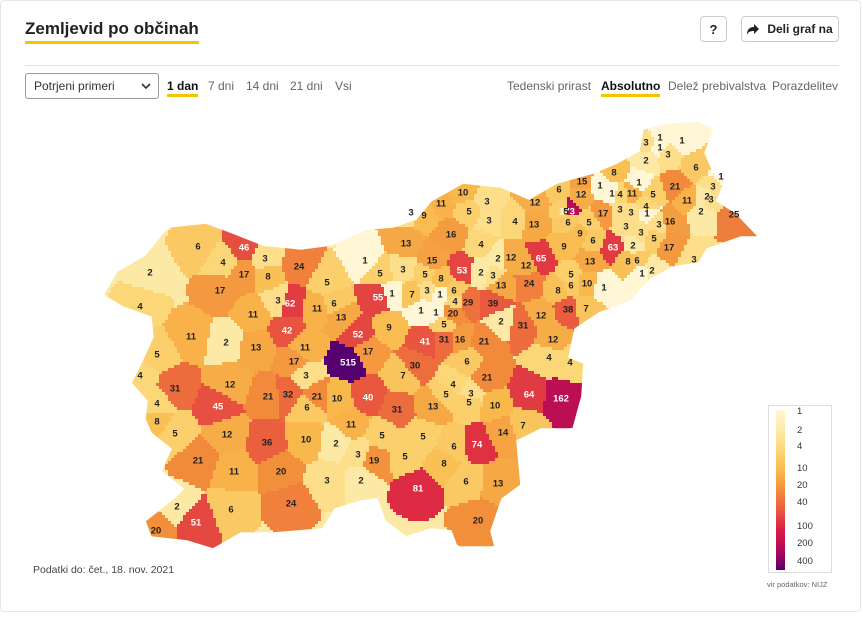  I want to click on period-tab-7-dni: 7 dni, so click(221, 86).